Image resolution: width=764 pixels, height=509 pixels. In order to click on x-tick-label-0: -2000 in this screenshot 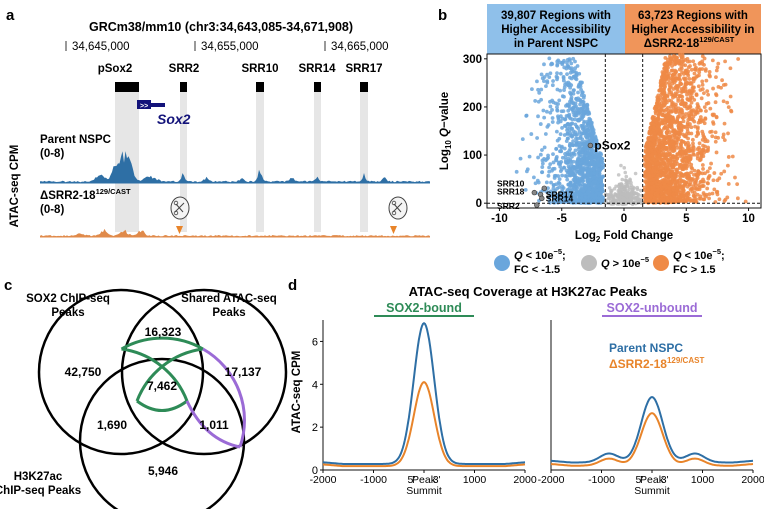, I will do `click(323, 480)`.